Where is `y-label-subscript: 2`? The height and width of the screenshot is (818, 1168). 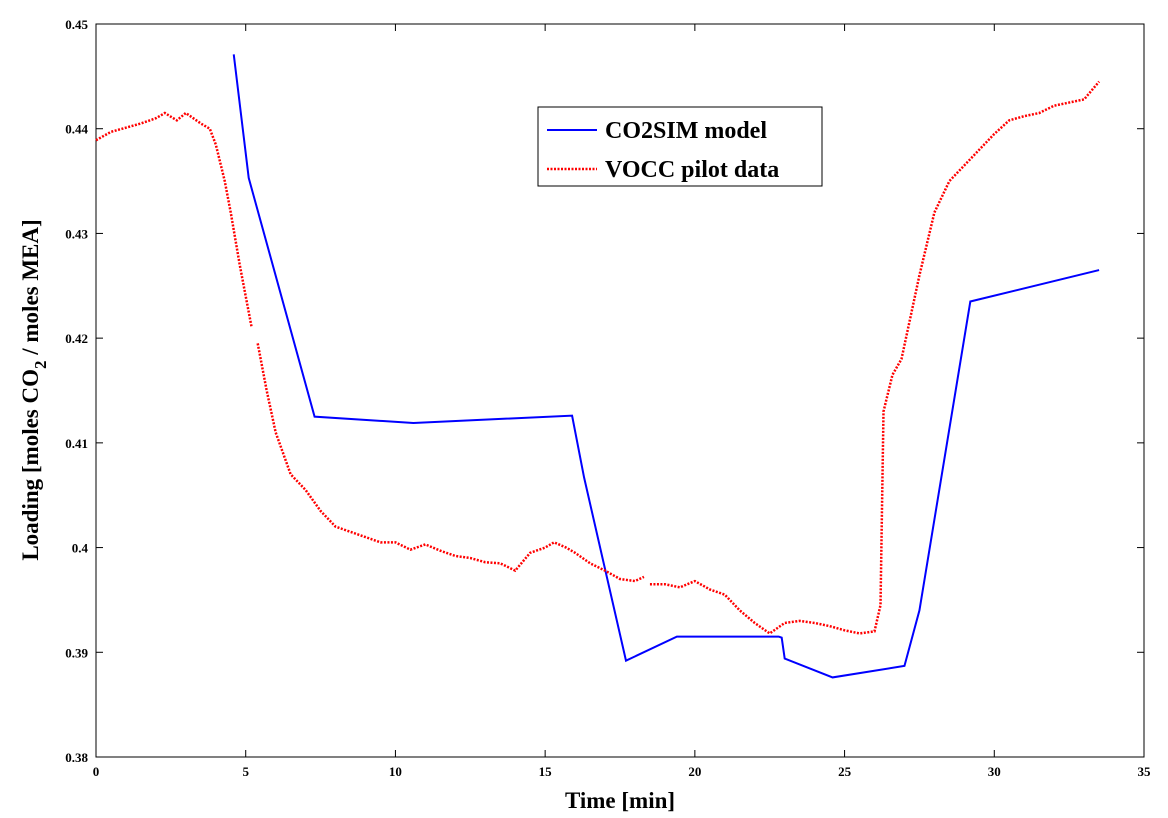 y-label-subscript: 2 is located at coordinates (40, 364).